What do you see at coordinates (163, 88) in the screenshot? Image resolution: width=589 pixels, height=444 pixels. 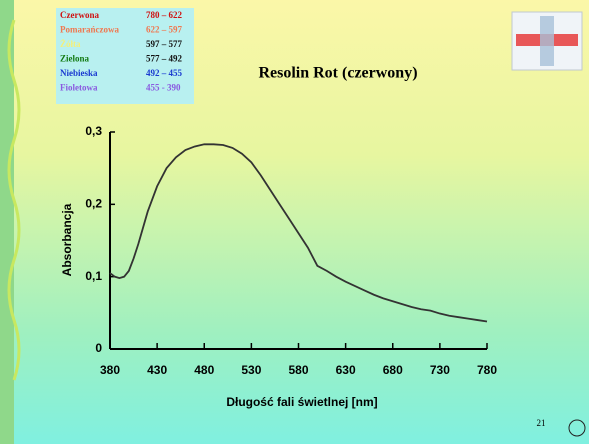 I see `wavelength-range: 455 - 390` at bounding box center [163, 88].